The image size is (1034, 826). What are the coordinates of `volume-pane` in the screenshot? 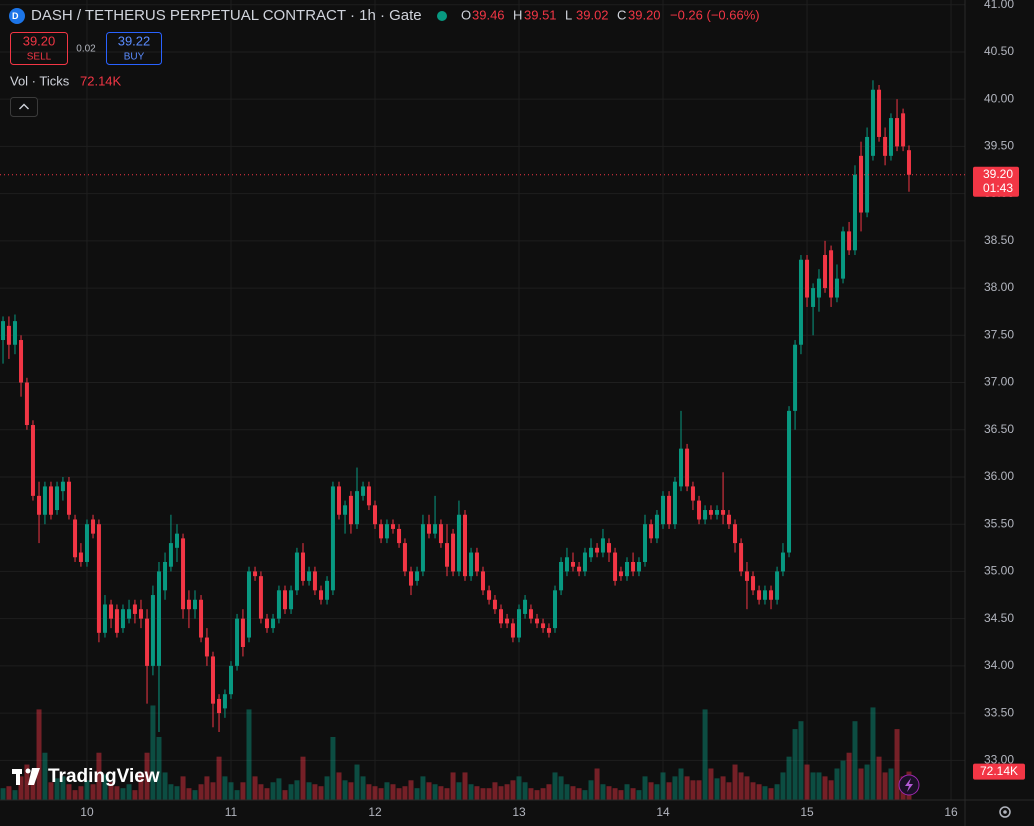 It's located at (456, 752).